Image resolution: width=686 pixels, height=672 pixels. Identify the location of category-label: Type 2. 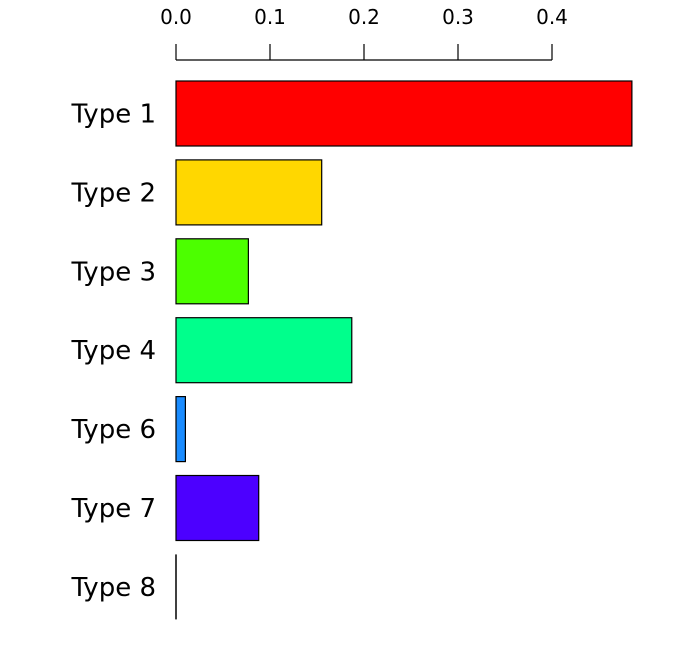
(113, 193).